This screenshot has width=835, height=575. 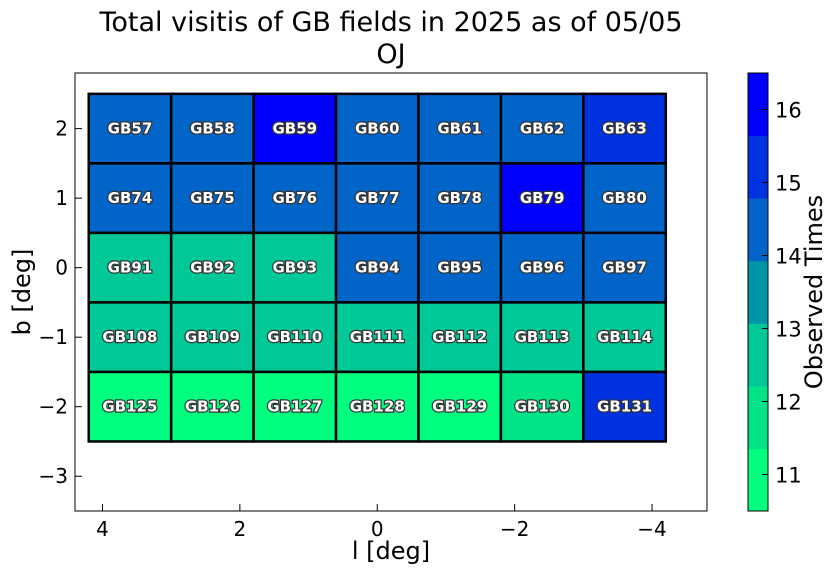 What do you see at coordinates (377, 407) in the screenshot?
I see `field-label: GB128` at bounding box center [377, 407].